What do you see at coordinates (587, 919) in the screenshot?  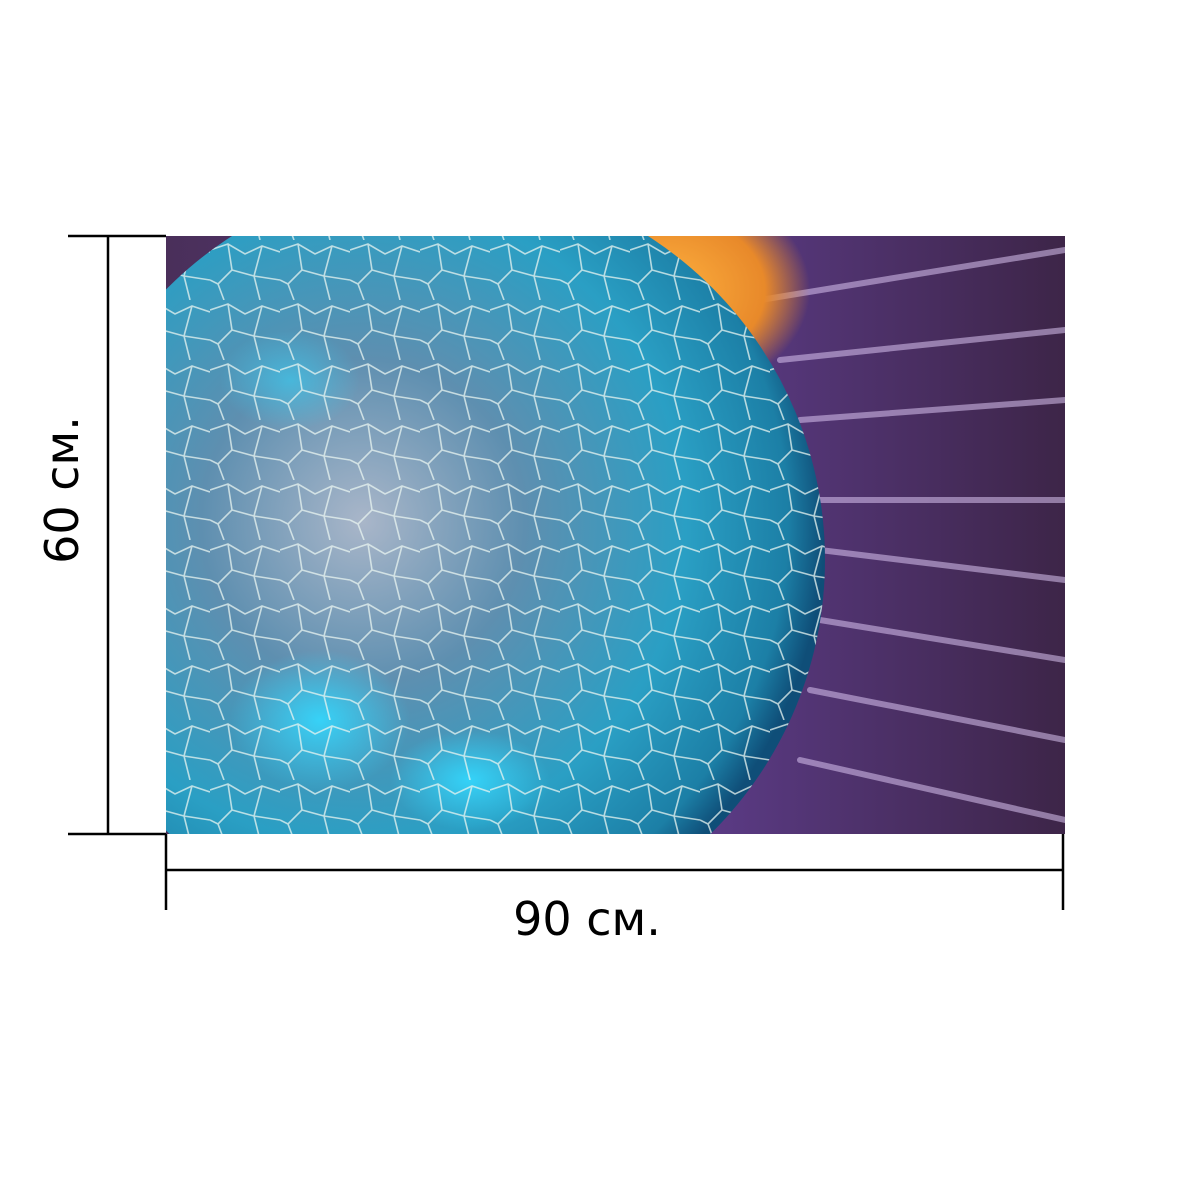 I see `width-label: 90 см.` at bounding box center [587, 919].